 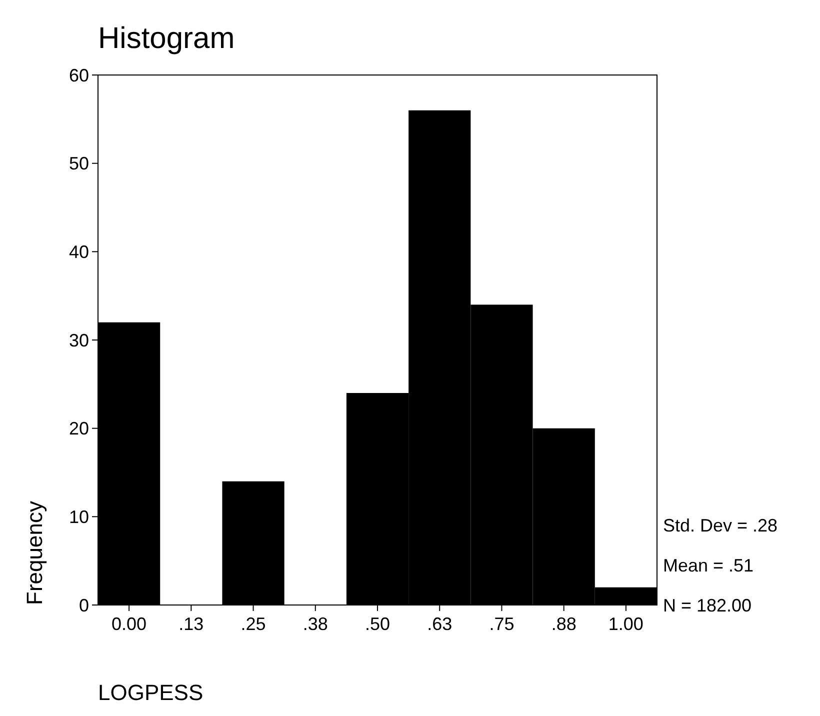 What do you see at coordinates (151, 692) in the screenshot?
I see `x-axis-title: LOGPESS` at bounding box center [151, 692].